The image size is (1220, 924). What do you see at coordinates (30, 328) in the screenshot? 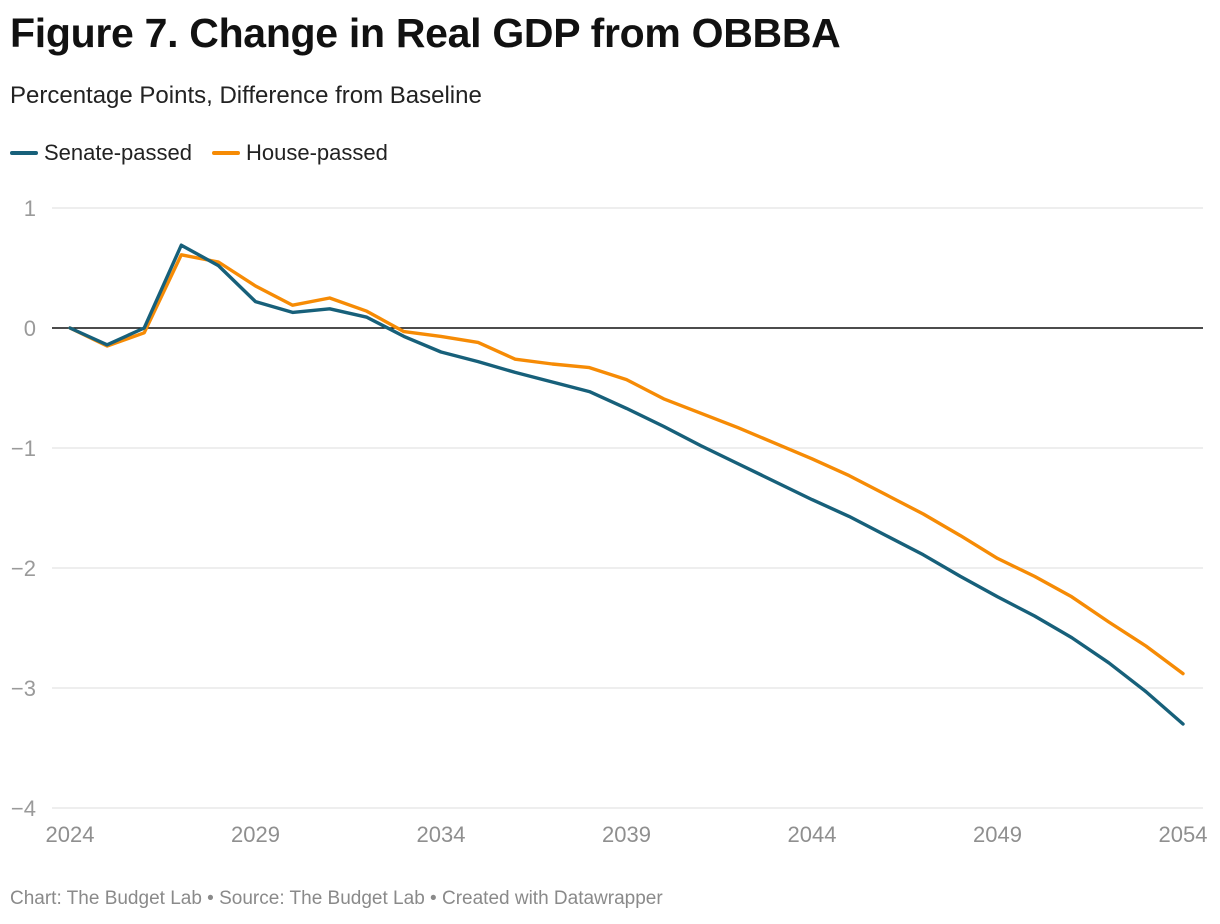
I see `y-tick-label: 0` at bounding box center [30, 328].